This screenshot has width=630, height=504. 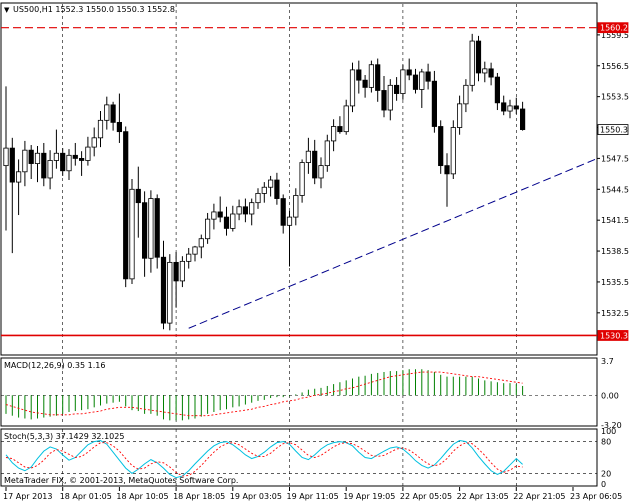 I want to click on support-price-tag-label: 1530.3, so click(x=614, y=335).